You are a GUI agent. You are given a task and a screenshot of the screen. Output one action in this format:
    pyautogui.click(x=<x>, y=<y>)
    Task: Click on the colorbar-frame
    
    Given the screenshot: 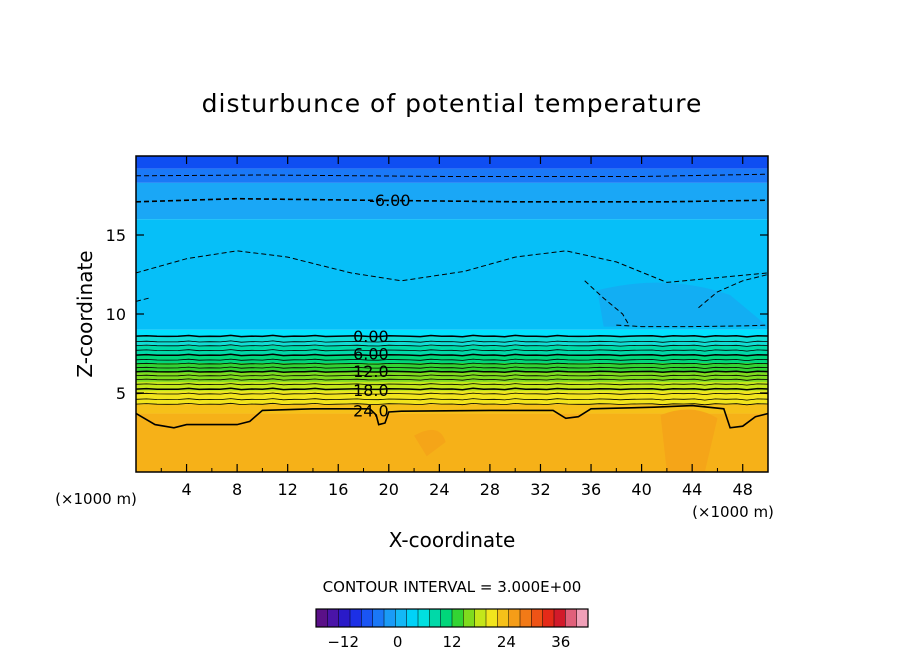 What is the action you would take?
    pyautogui.click(x=452, y=618)
    